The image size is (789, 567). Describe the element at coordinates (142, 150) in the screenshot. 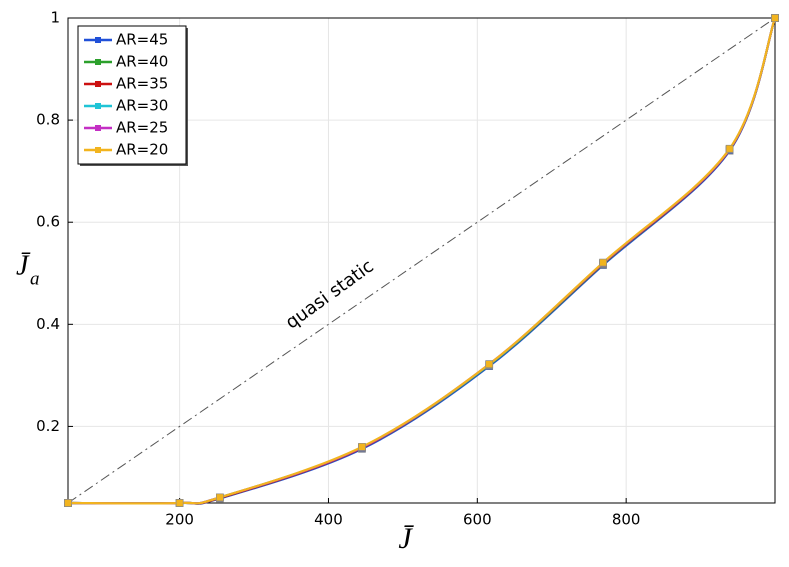

I see `legend-label: AR=20` at that location.